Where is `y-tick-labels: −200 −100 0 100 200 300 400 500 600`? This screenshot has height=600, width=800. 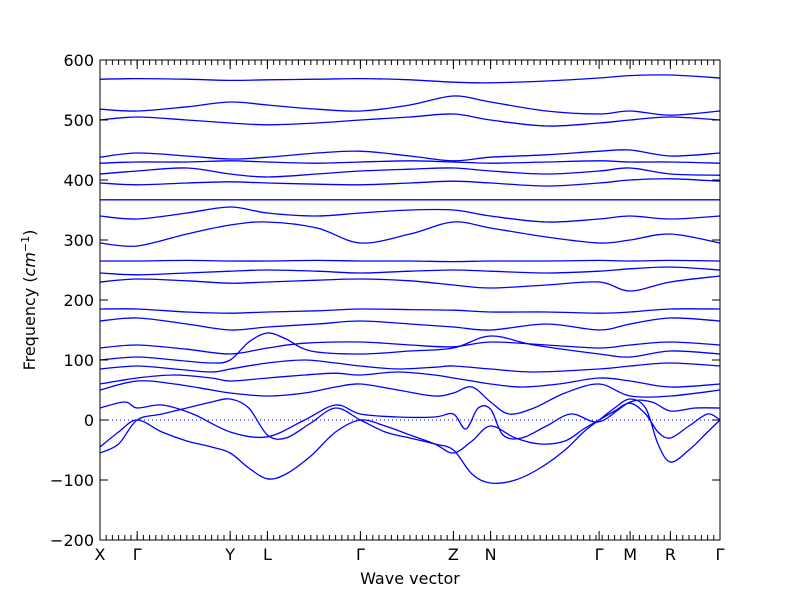 y-tick-labels: −200 −100 0 100 200 300 400 500 600 is located at coordinates (72, 300).